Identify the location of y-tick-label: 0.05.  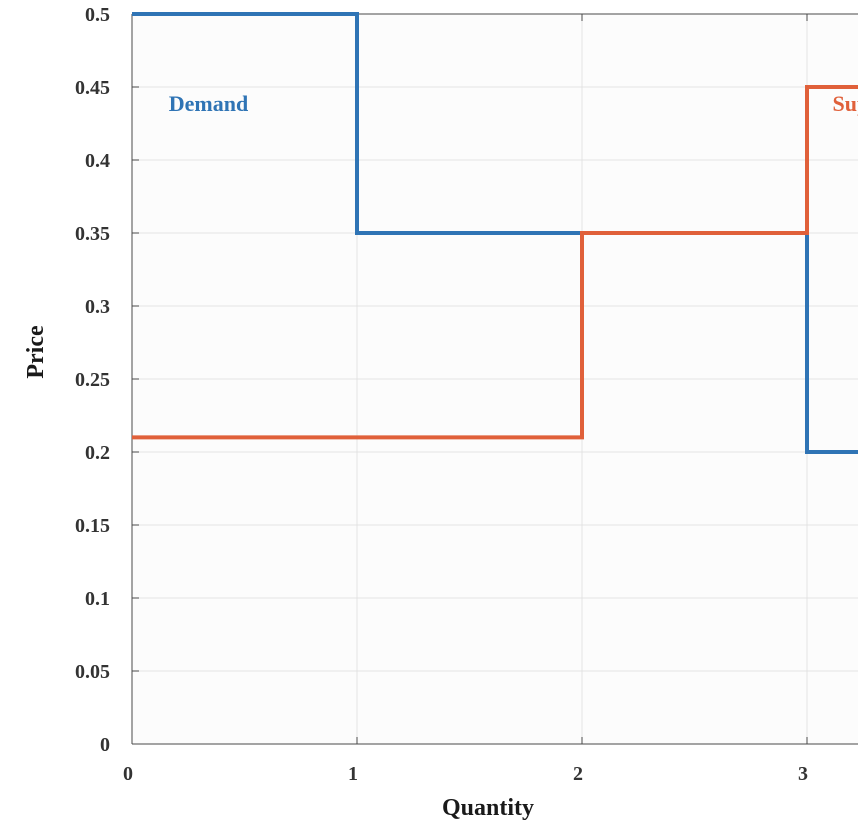
(92, 672).